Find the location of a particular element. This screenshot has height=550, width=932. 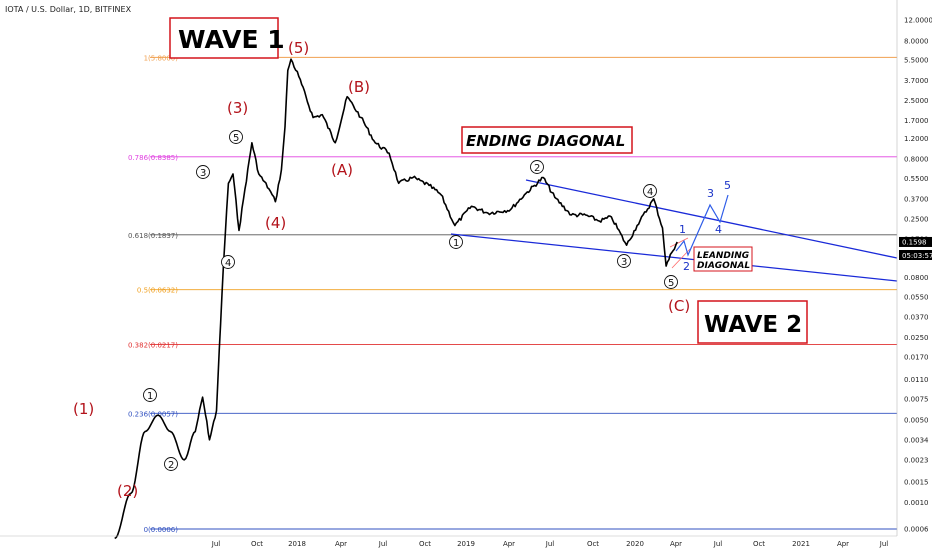

svg-text: DIAGONAL is located at coordinates (723, 266).